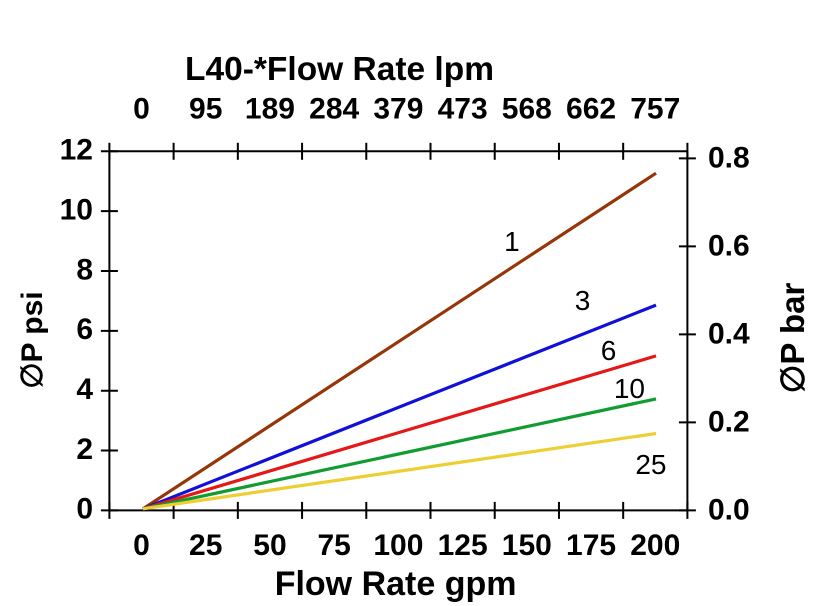  What do you see at coordinates (84, 389) in the screenshot?
I see `svg-text: 4` at bounding box center [84, 389].